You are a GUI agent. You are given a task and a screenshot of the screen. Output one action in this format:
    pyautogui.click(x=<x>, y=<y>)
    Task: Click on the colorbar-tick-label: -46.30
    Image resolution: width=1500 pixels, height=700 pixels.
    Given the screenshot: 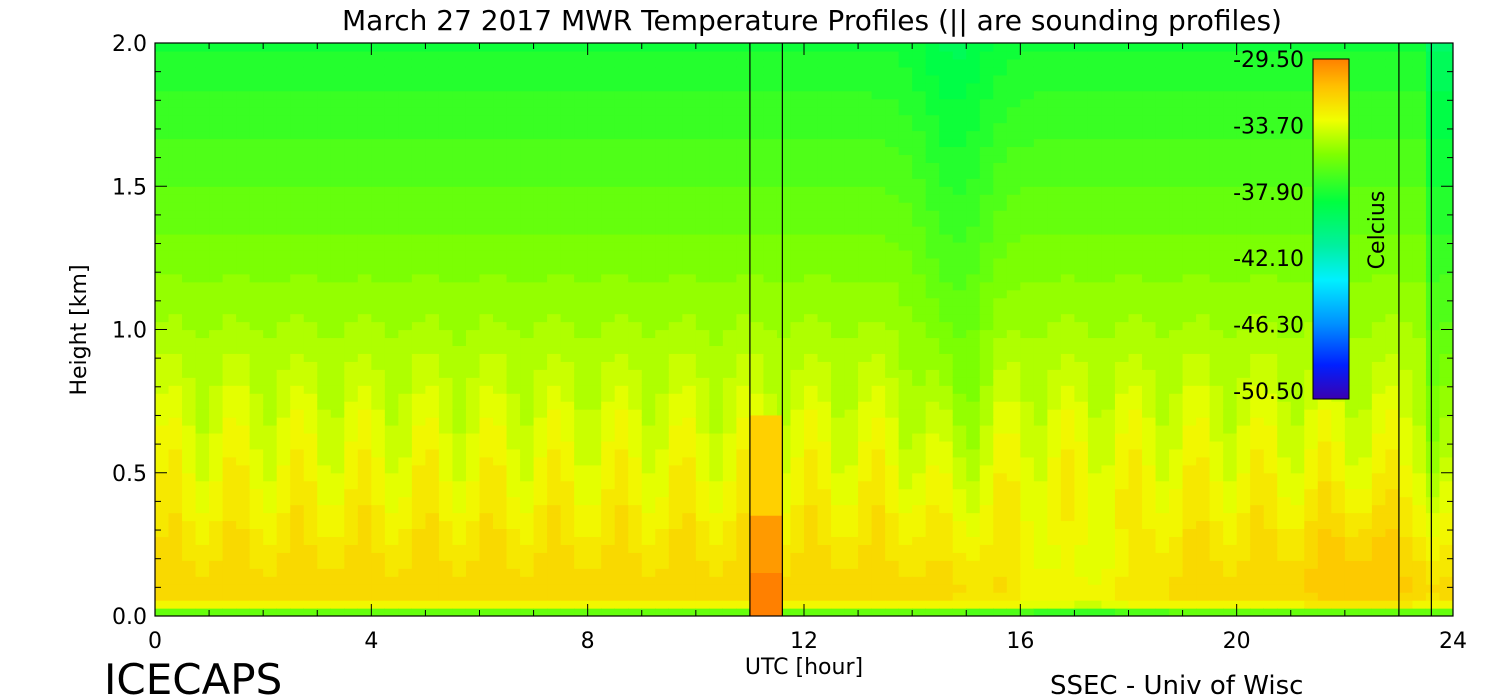 What is the action you would take?
    pyautogui.click(x=1268, y=326)
    